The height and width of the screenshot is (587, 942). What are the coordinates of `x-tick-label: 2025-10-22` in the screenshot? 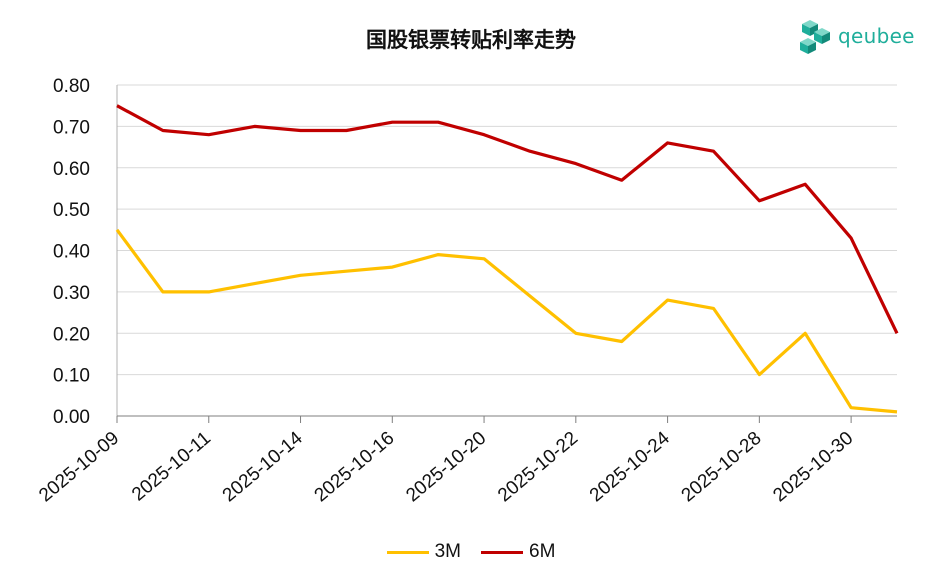 It's located at (538, 467).